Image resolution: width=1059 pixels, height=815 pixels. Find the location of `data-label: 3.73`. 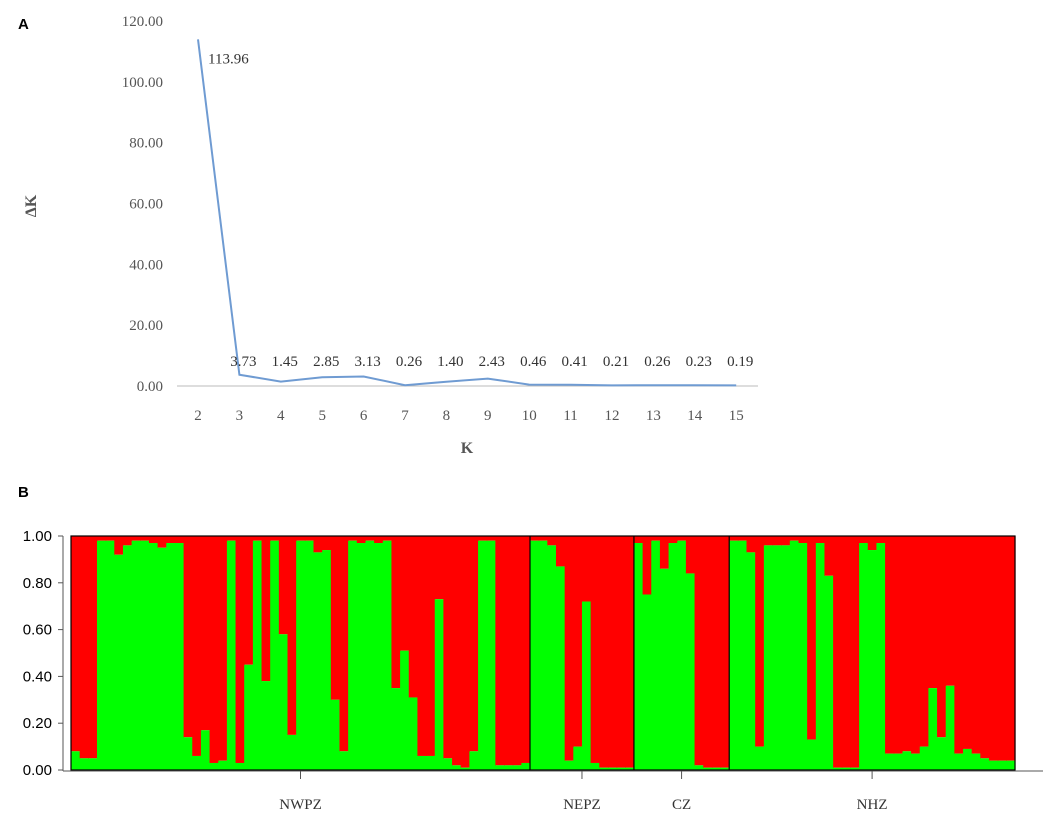

data-label: 3.73 is located at coordinates (243, 362).